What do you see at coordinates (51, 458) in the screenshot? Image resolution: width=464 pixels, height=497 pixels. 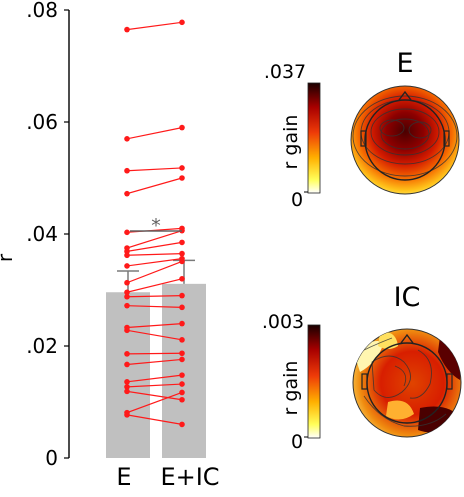 I see `y-tick-label: 0` at bounding box center [51, 458].